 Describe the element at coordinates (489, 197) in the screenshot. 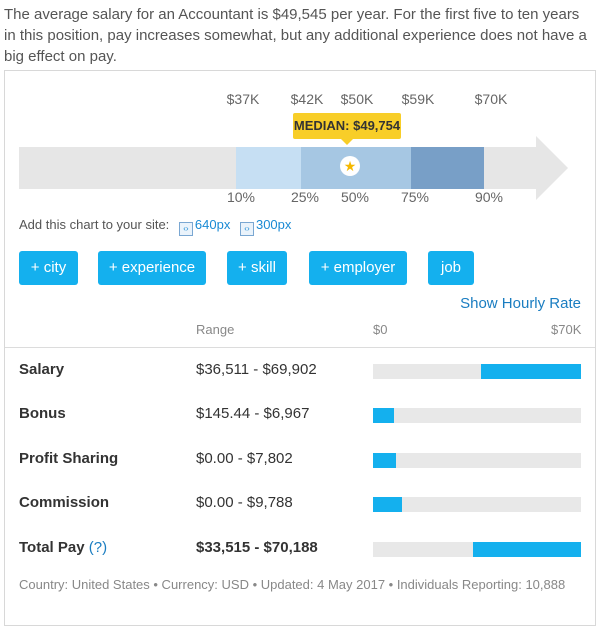

I see `bottom-tick: 90%` at that location.